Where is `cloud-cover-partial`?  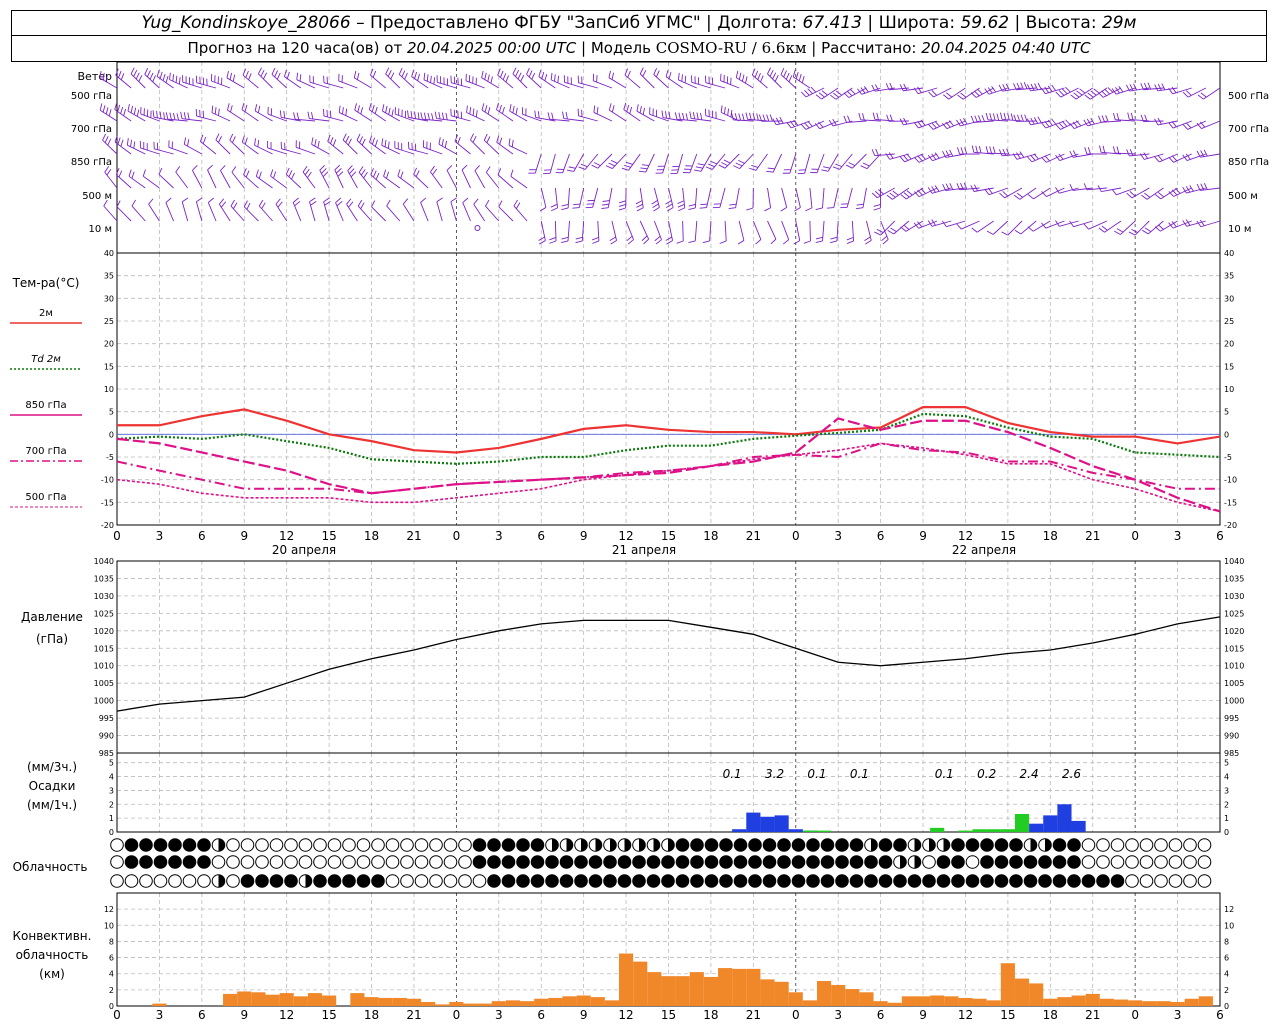
cloud-cover-partial is located at coordinates (221, 845).